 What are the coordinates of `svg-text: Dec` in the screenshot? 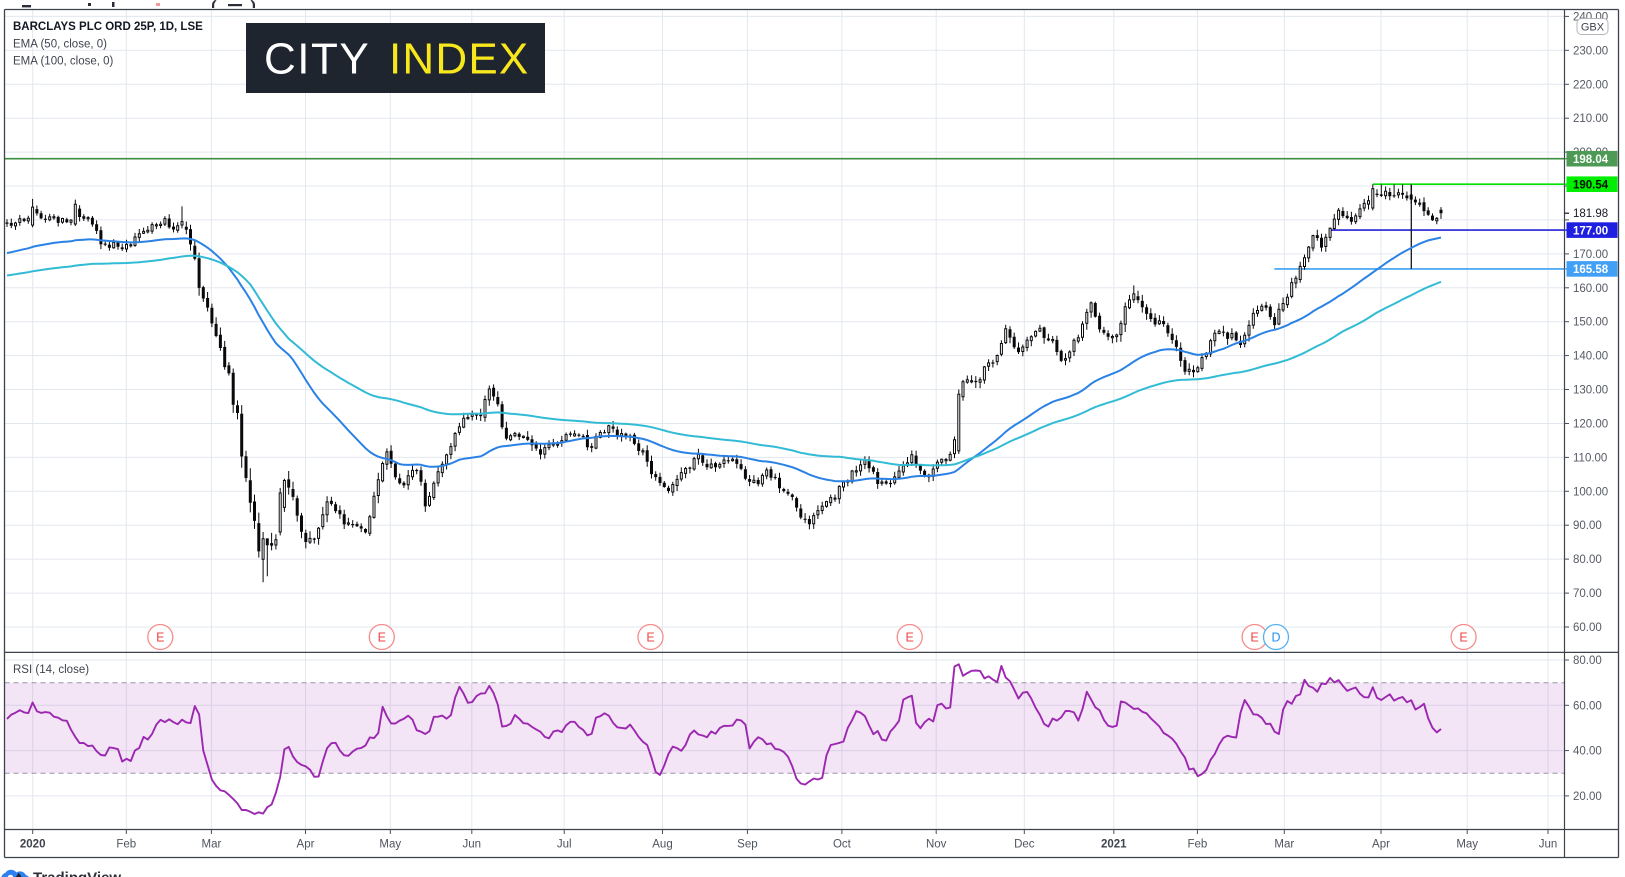 It's located at (1024, 845).